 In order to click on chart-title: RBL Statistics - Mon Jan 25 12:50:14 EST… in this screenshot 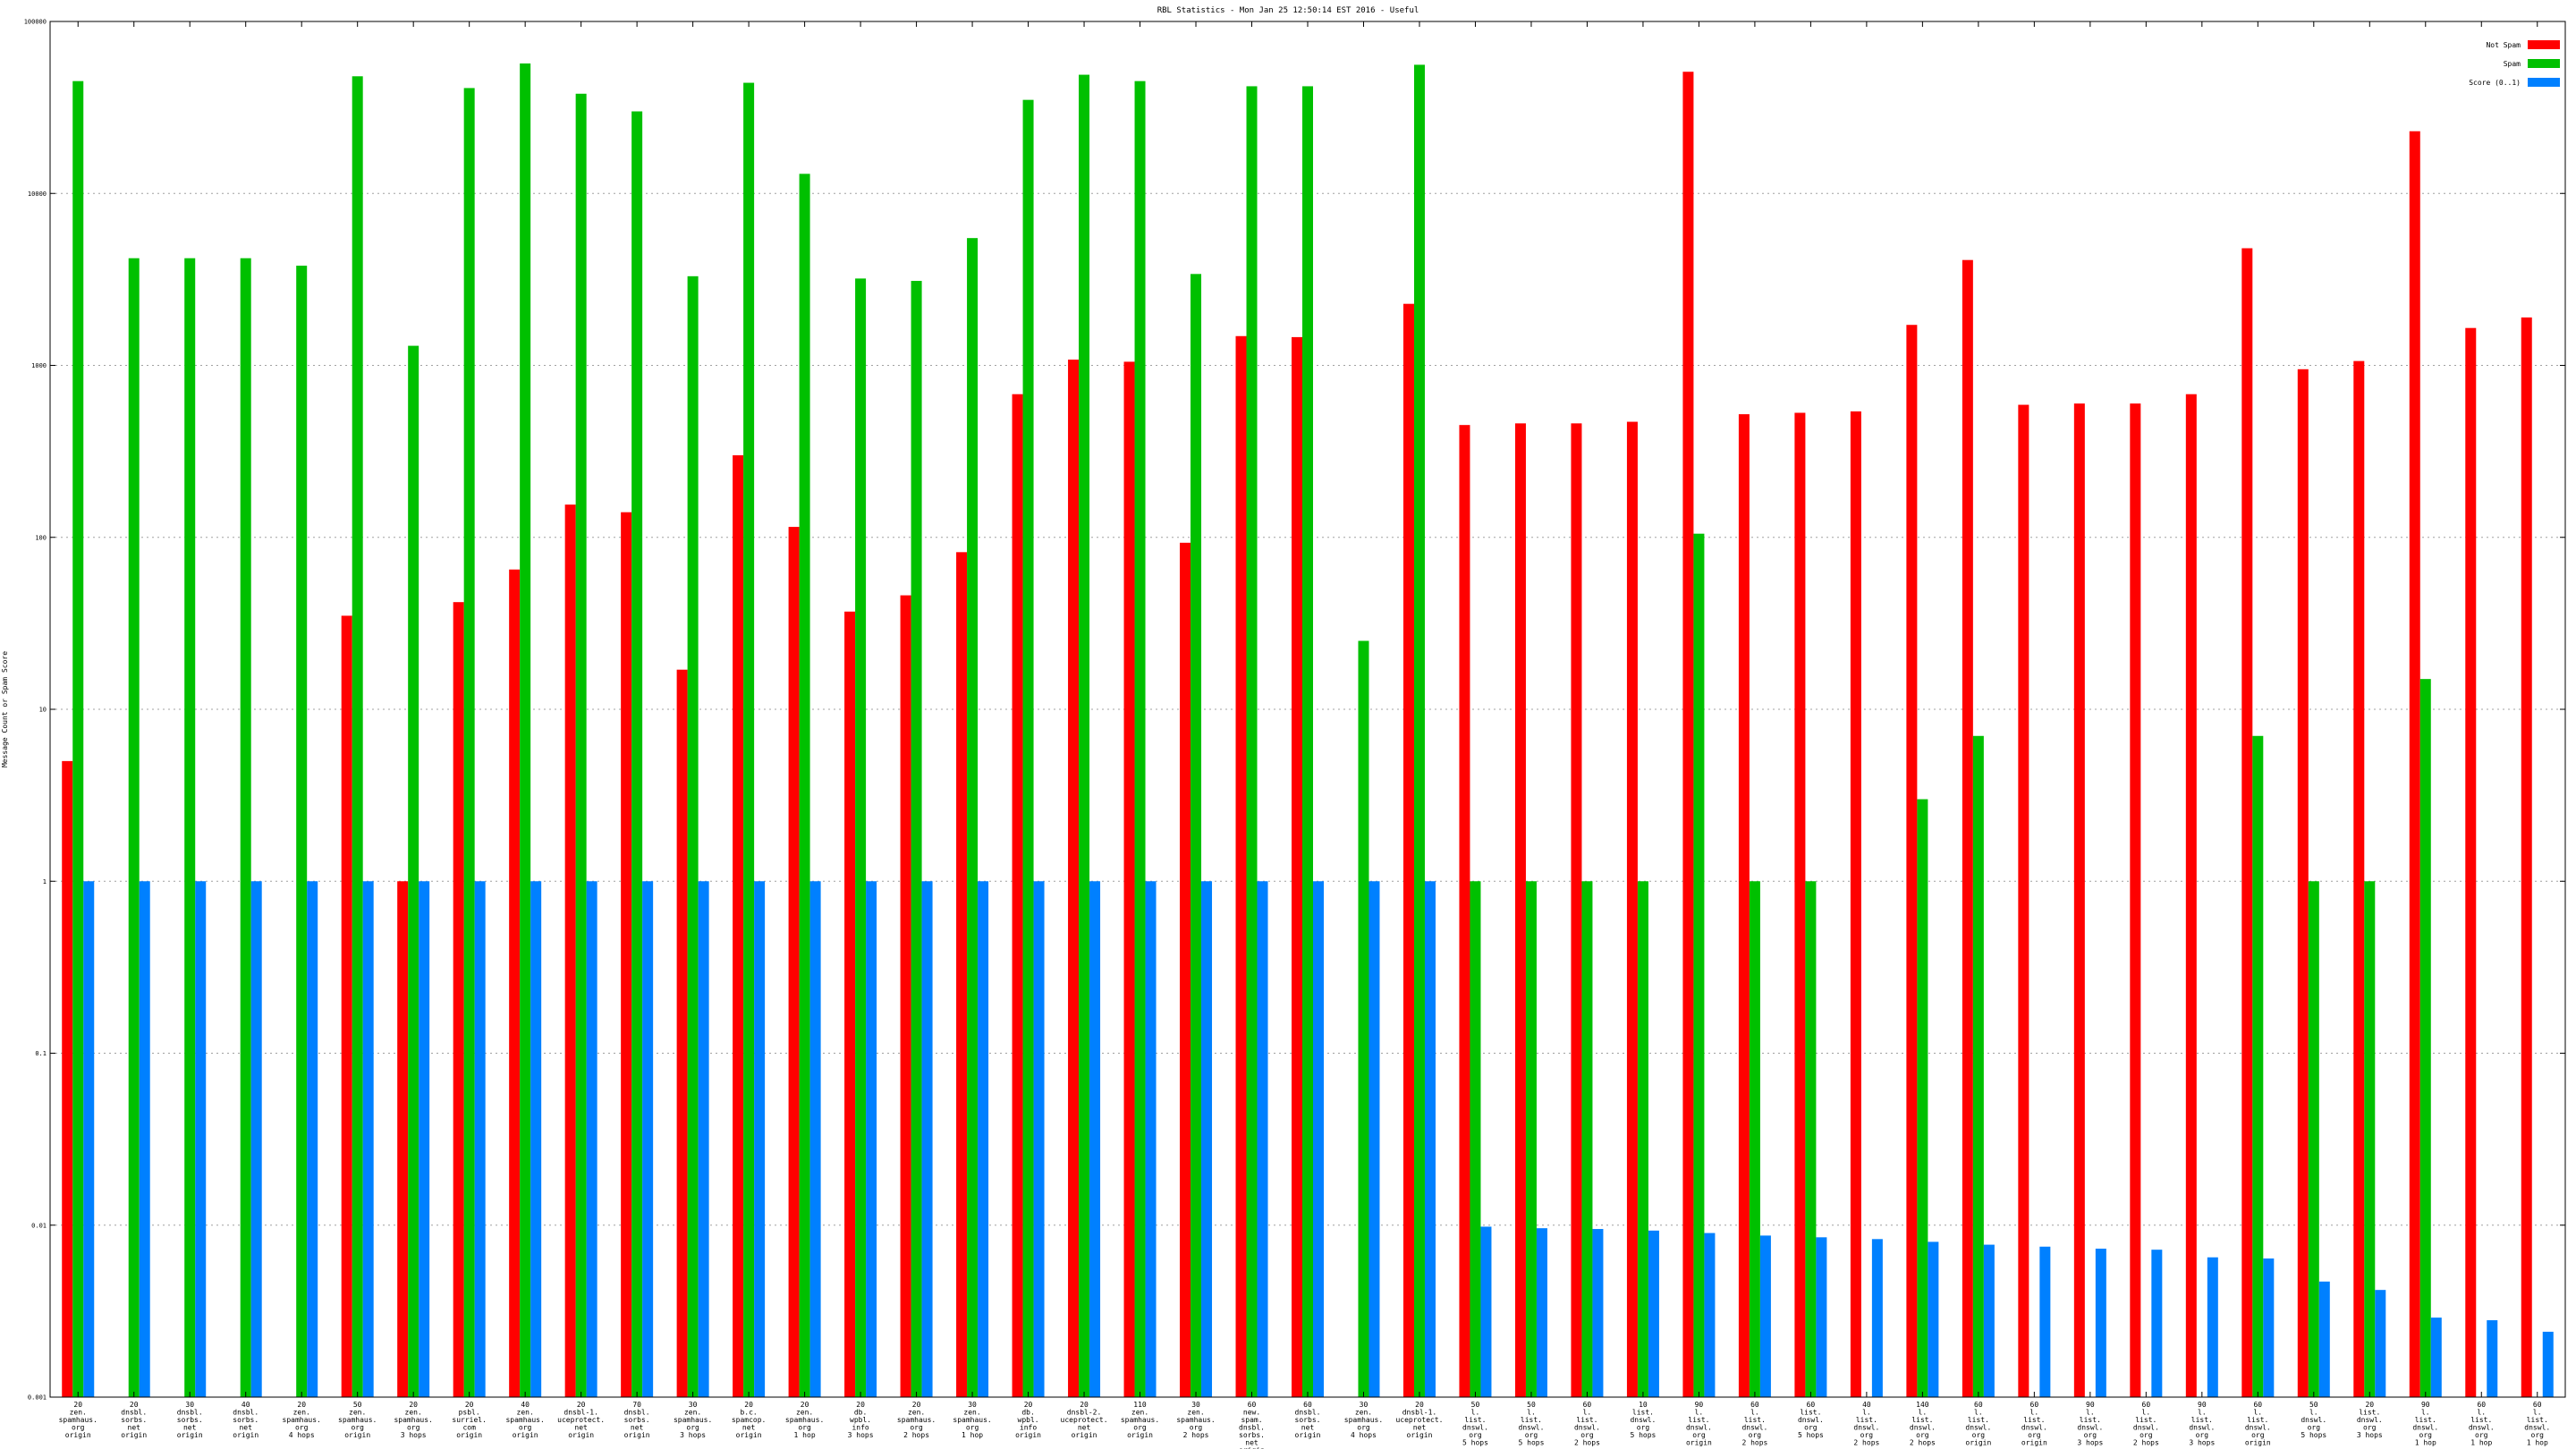, I will do `click(1288, 10)`.